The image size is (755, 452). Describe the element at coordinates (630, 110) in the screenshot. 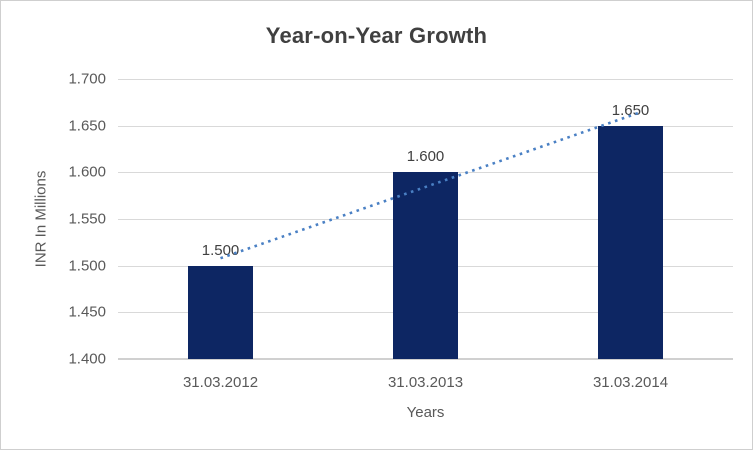

I see `bar-data-label: 1.650` at that location.